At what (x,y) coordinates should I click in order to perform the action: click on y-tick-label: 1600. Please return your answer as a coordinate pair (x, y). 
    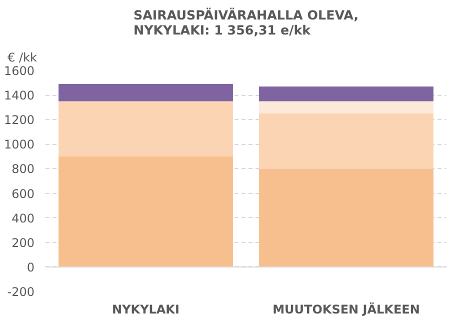
    Looking at the image, I should click on (19, 71).